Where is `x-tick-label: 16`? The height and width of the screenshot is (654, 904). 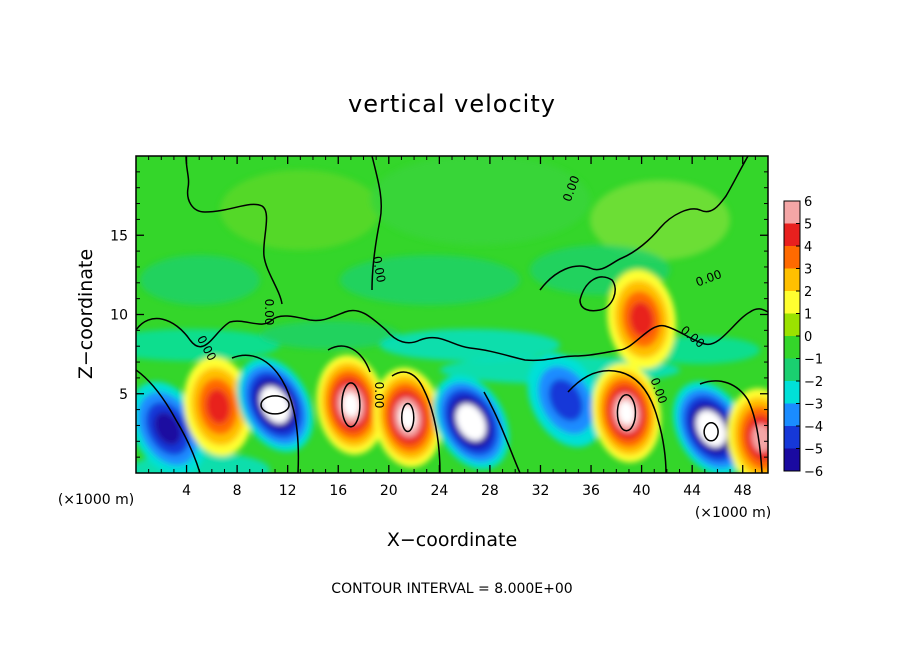
x-tick-label: 16 is located at coordinates (338, 491).